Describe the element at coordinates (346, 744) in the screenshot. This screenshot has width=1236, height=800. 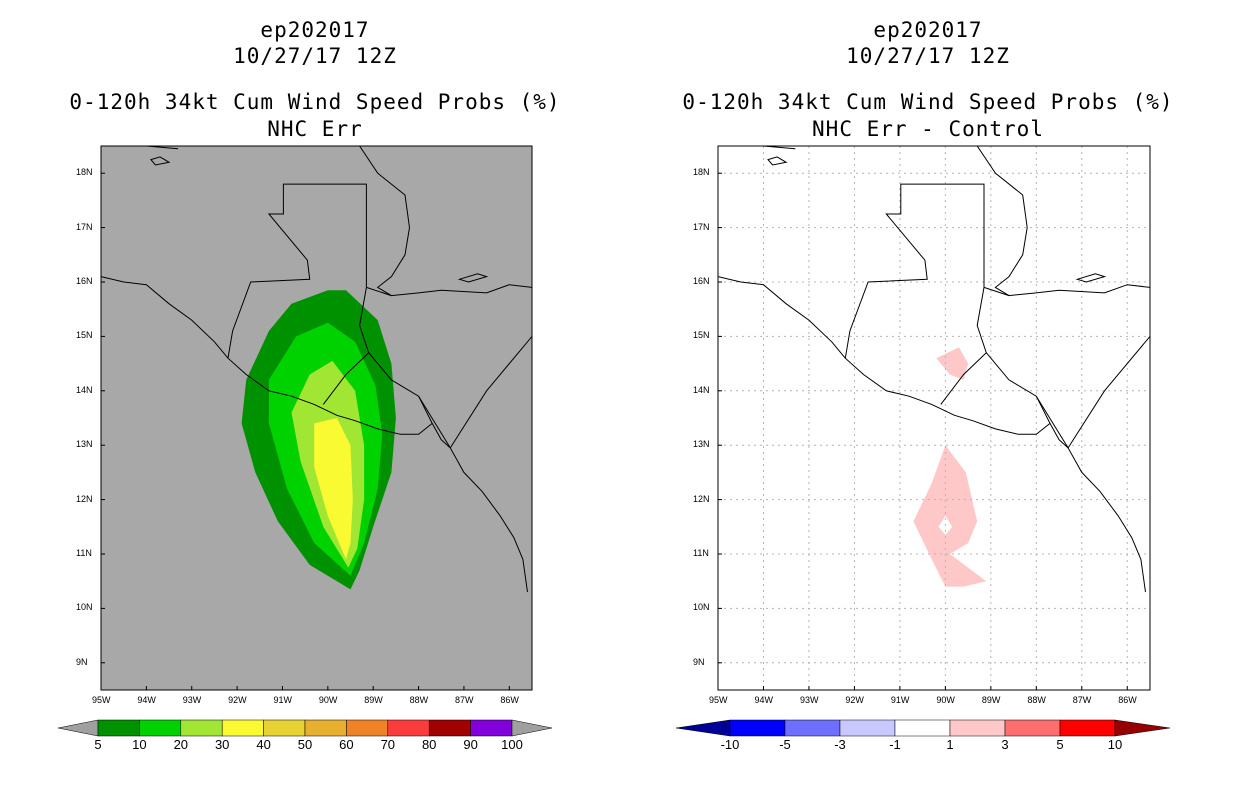
I see `left-colorbar-label-6: 60` at that location.